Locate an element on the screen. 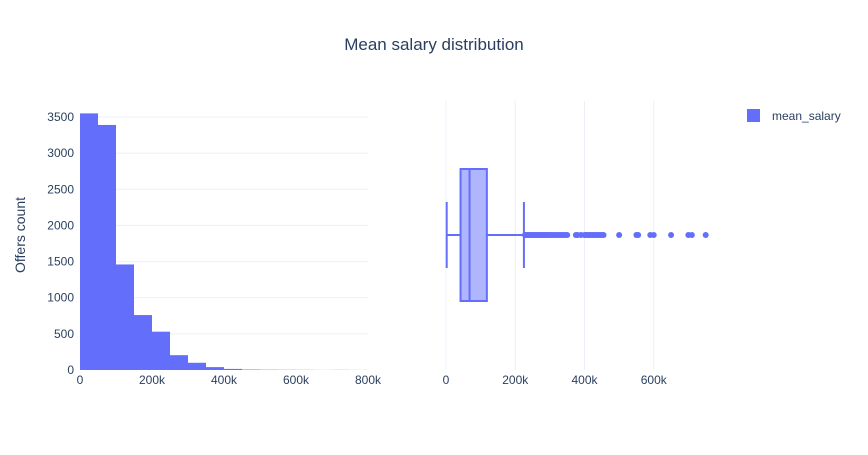  histogram-y-tick-label: 3000 is located at coordinates (60, 153).